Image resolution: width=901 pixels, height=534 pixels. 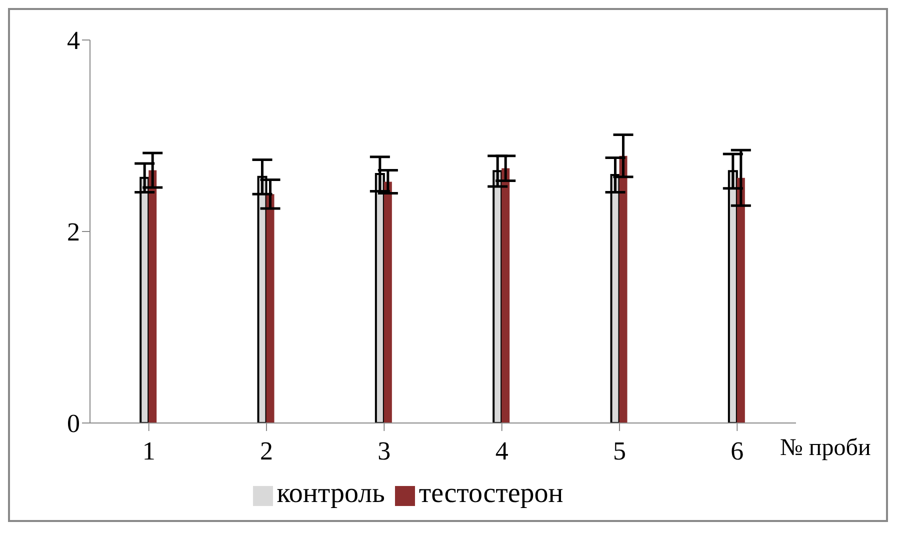 What do you see at coordinates (266, 451) in the screenshot?
I see `x-tick-label: 2` at bounding box center [266, 451].